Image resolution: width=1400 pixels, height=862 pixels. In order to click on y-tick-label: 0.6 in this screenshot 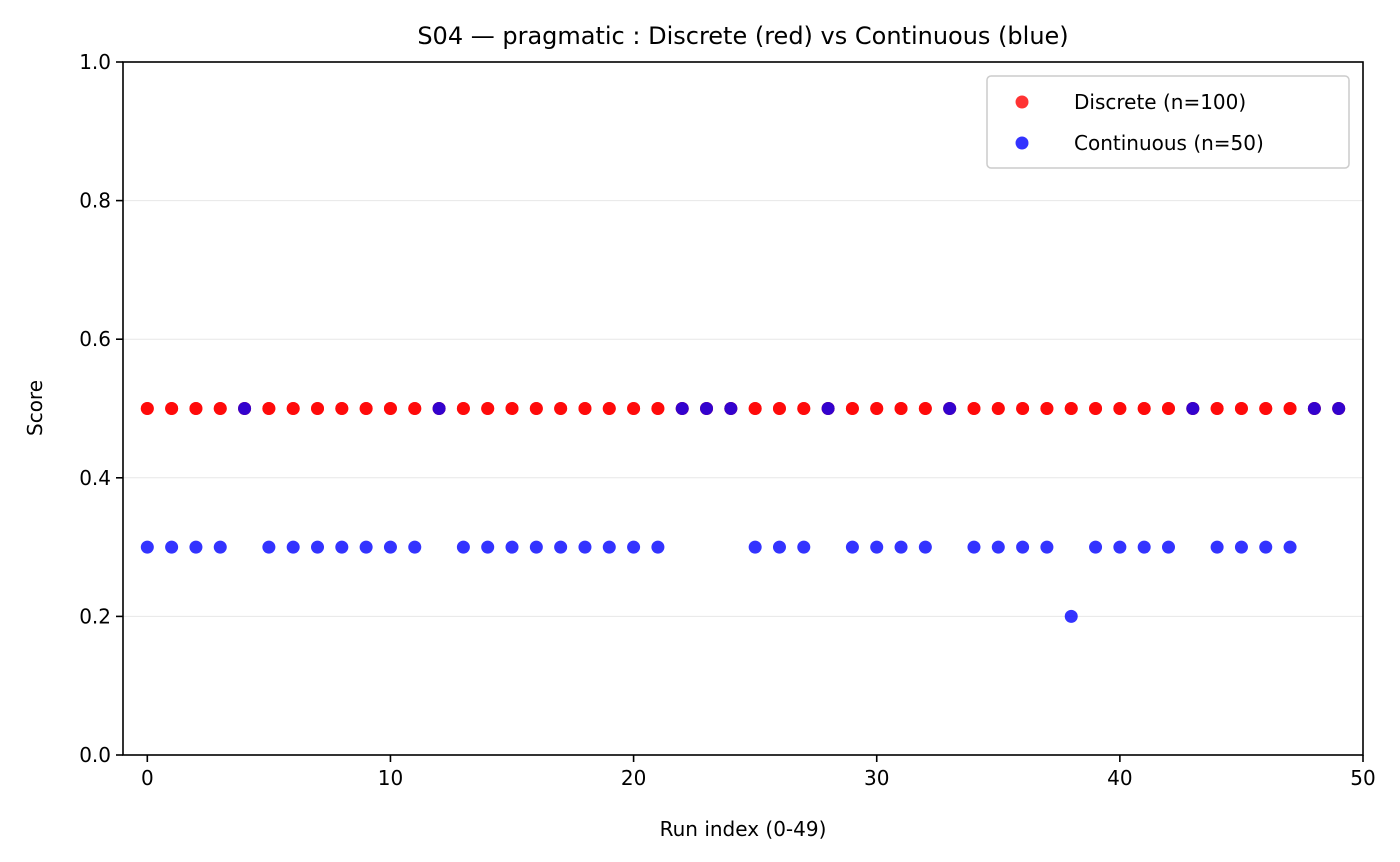, I will do `click(95, 339)`.